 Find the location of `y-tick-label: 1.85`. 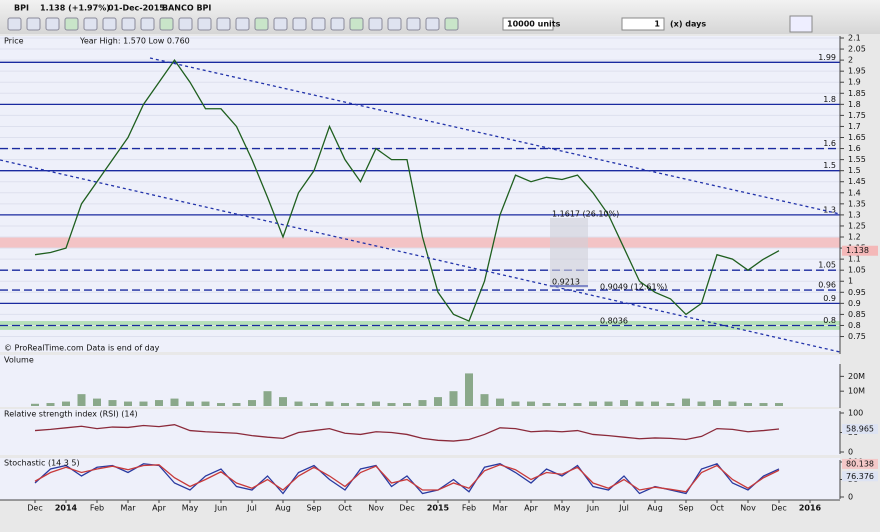

y-tick-label: 1.85 is located at coordinates (857, 93).